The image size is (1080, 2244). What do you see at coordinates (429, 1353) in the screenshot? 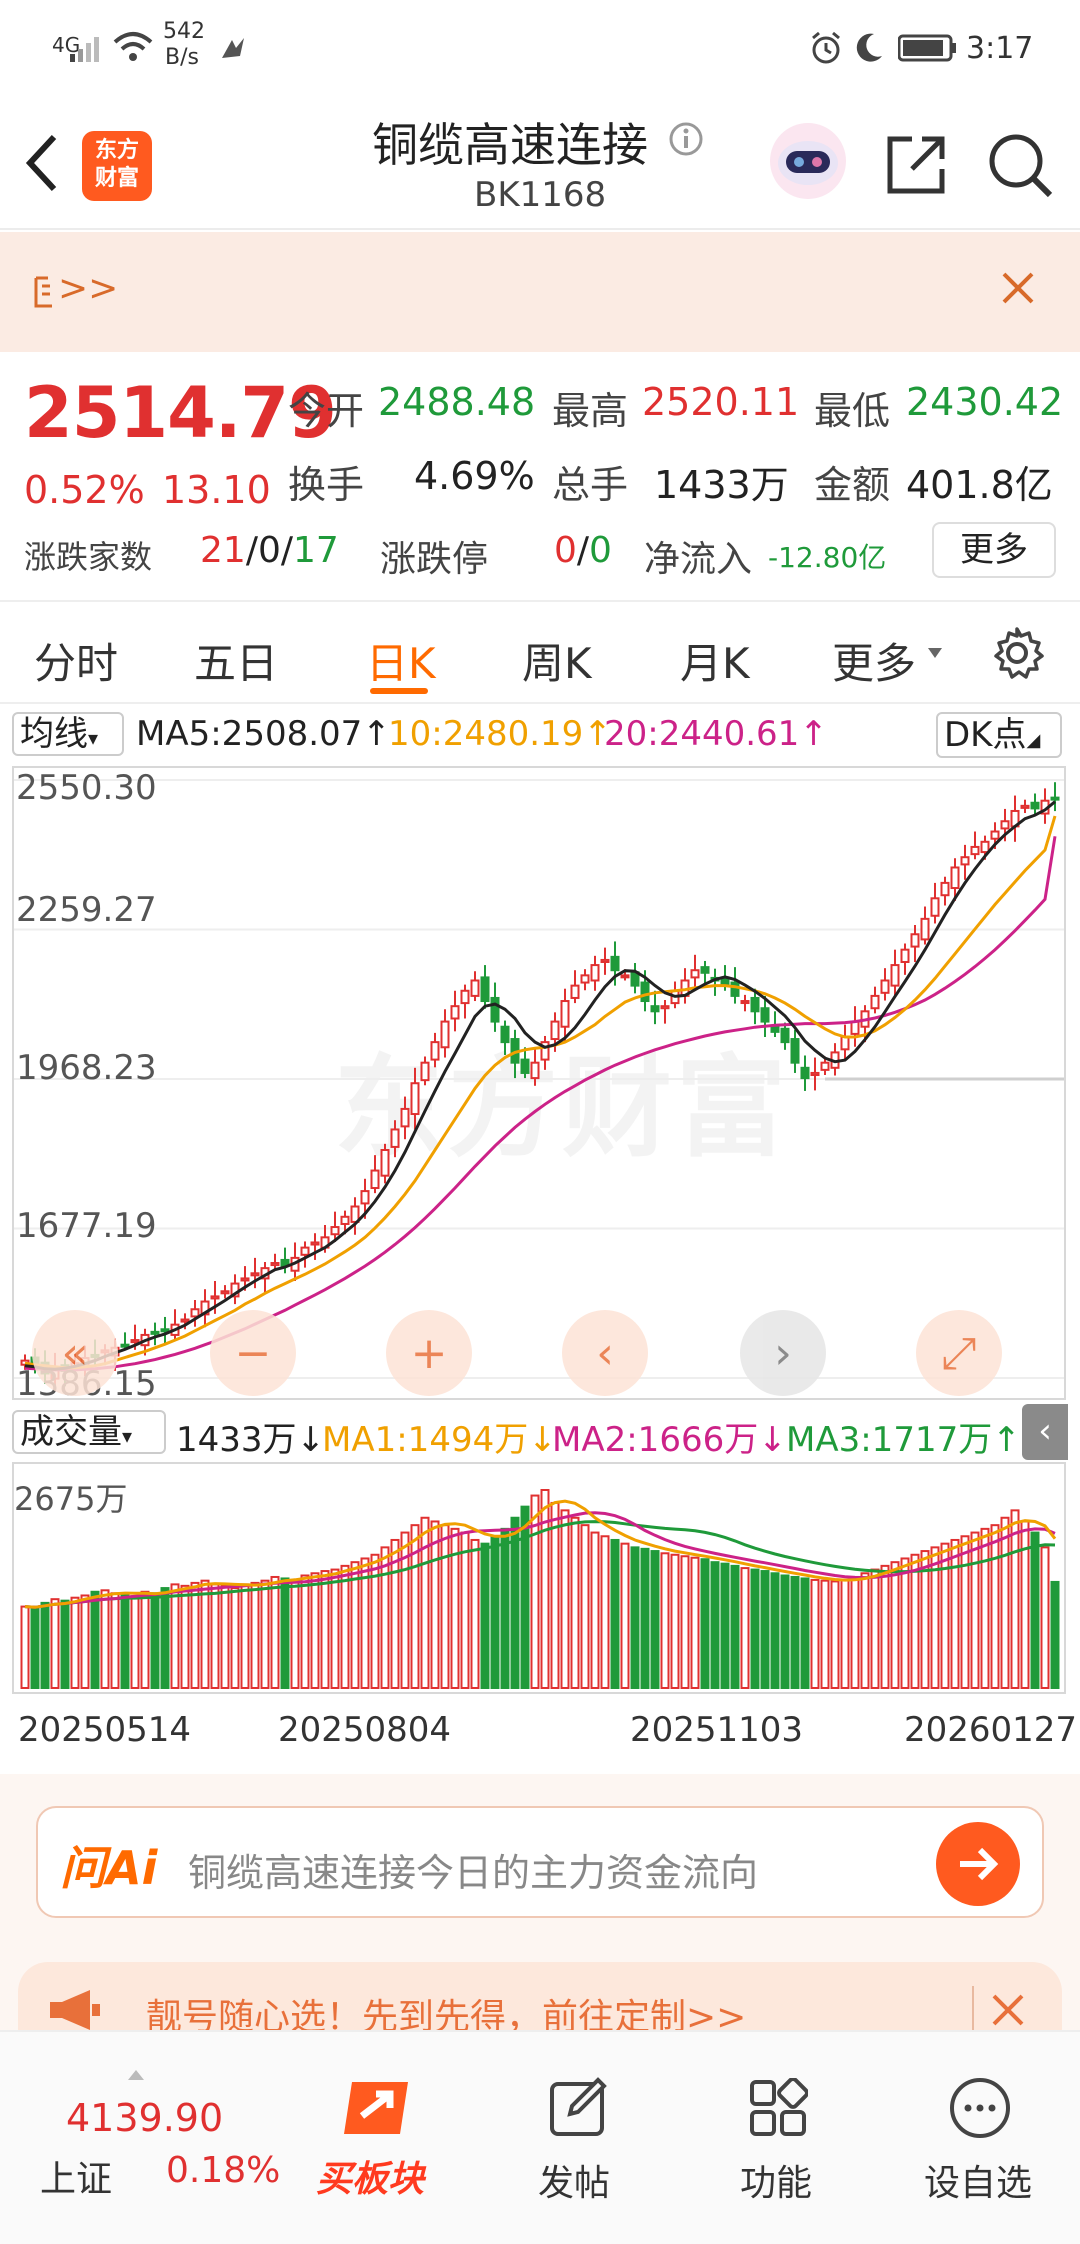
I see `zoom-in-button: +` at bounding box center [429, 1353].